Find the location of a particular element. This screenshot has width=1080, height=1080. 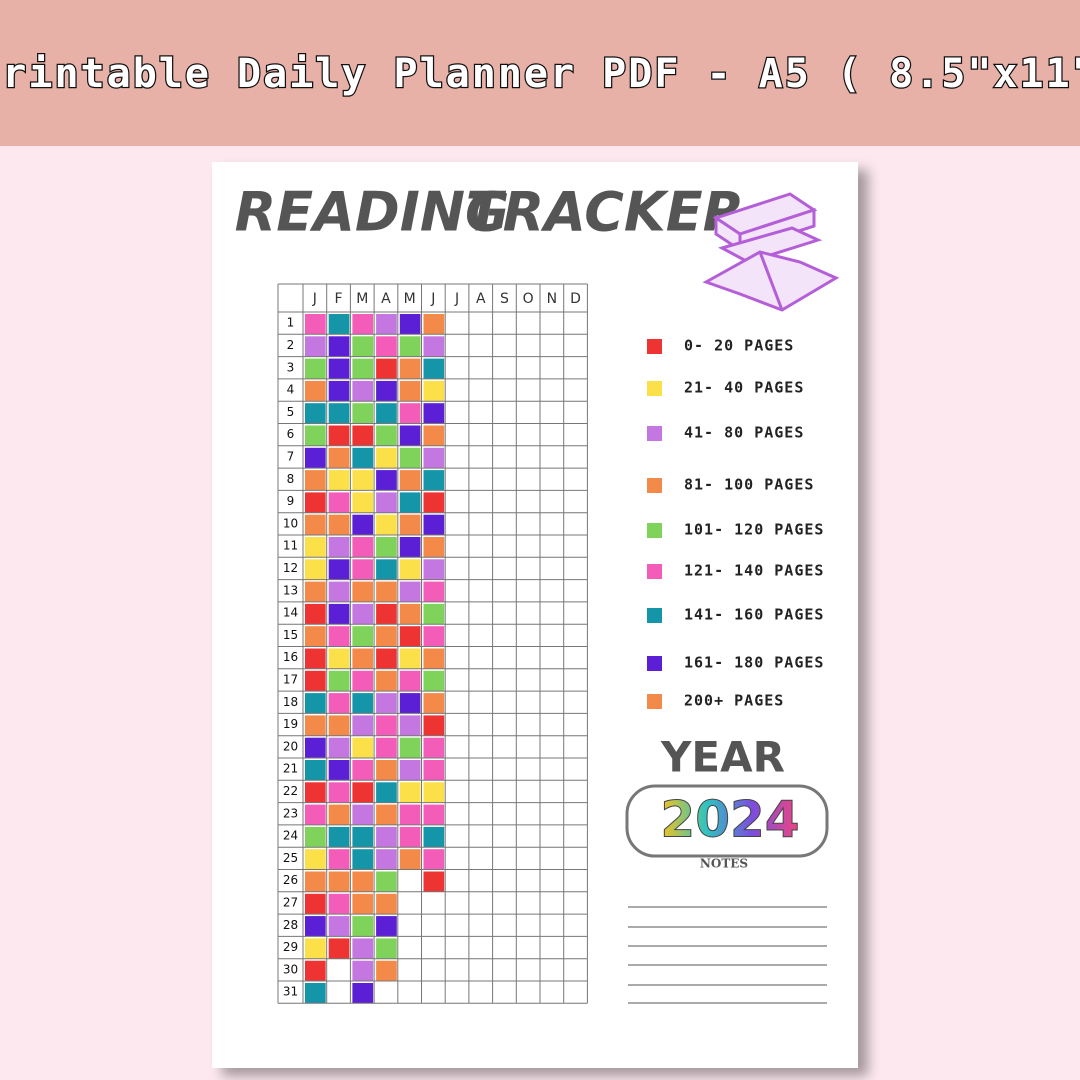

day-label: 19 is located at coordinates (290, 724).